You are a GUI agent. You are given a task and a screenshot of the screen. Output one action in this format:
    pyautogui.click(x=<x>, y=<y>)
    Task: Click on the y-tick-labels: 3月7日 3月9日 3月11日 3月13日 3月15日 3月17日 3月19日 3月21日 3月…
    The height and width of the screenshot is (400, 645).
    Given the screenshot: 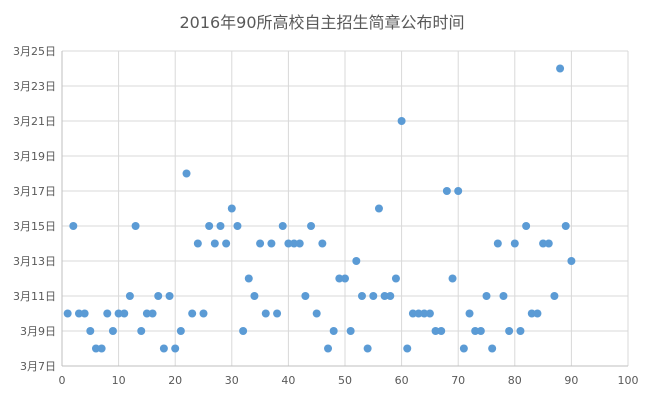 What is the action you would take?
    pyautogui.click(x=34, y=209)
    